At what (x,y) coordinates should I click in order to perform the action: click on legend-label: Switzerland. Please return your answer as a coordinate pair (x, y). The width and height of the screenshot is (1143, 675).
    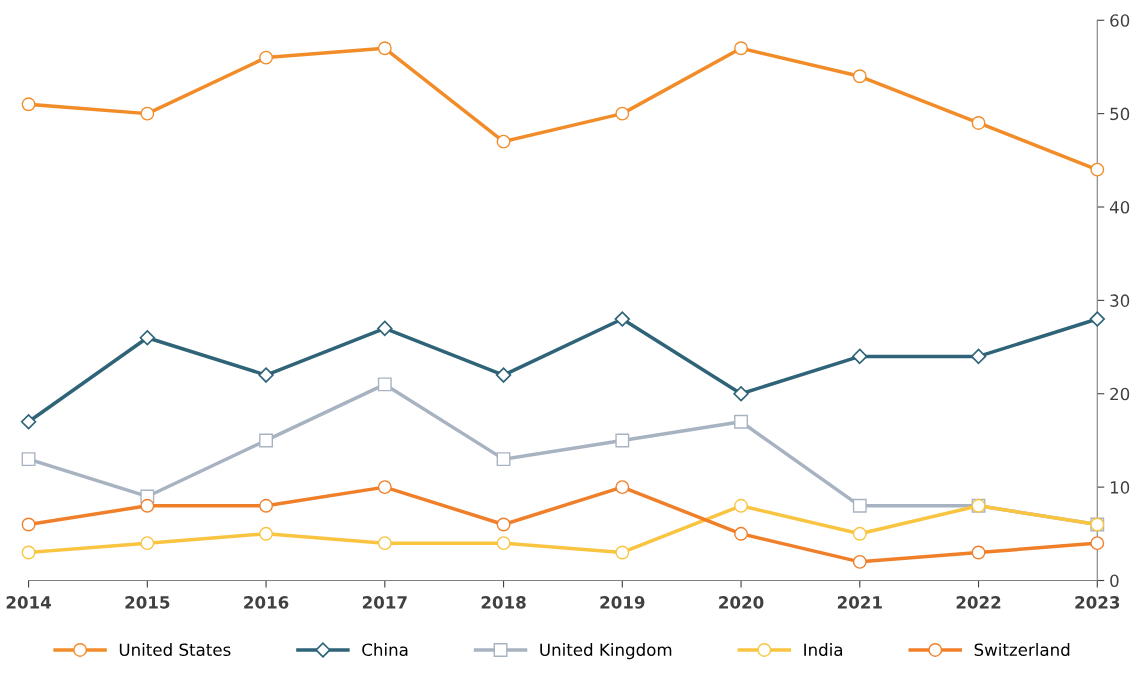
    Looking at the image, I should click on (1022, 650).